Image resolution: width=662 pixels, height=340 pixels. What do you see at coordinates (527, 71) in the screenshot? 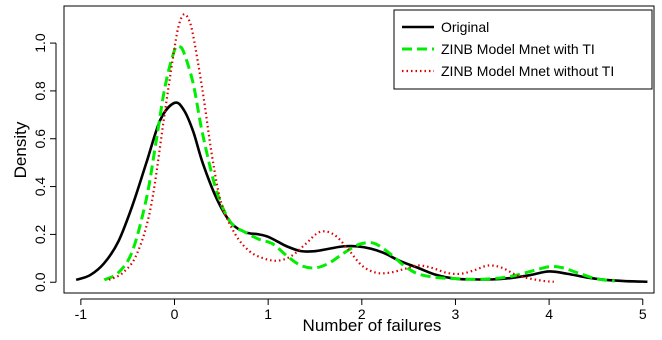
I see `legend-label-3: ZINB Model Mnet without TI` at bounding box center [527, 71].